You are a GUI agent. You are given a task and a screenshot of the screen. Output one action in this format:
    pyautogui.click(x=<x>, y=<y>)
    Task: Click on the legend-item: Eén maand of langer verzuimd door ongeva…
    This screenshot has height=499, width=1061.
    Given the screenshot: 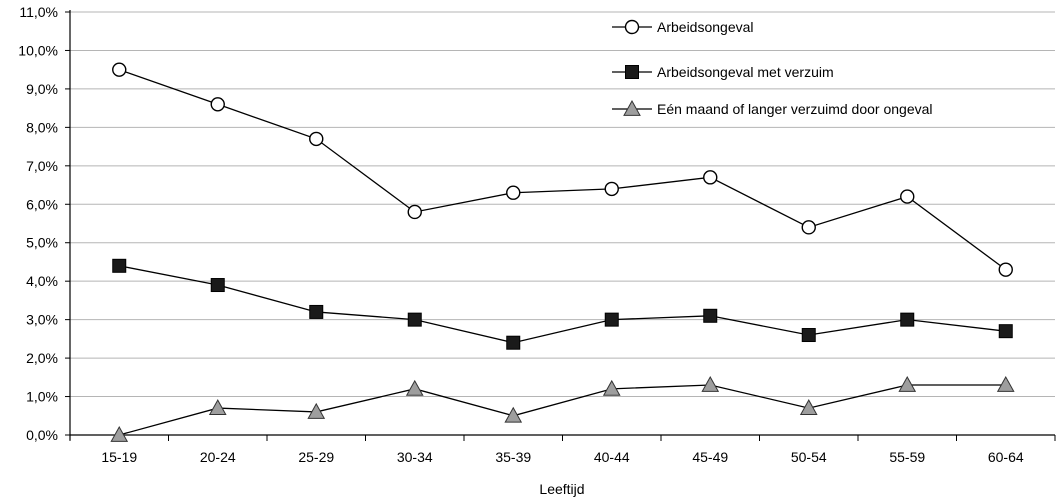 What is the action you would take?
    pyautogui.click(x=772, y=108)
    